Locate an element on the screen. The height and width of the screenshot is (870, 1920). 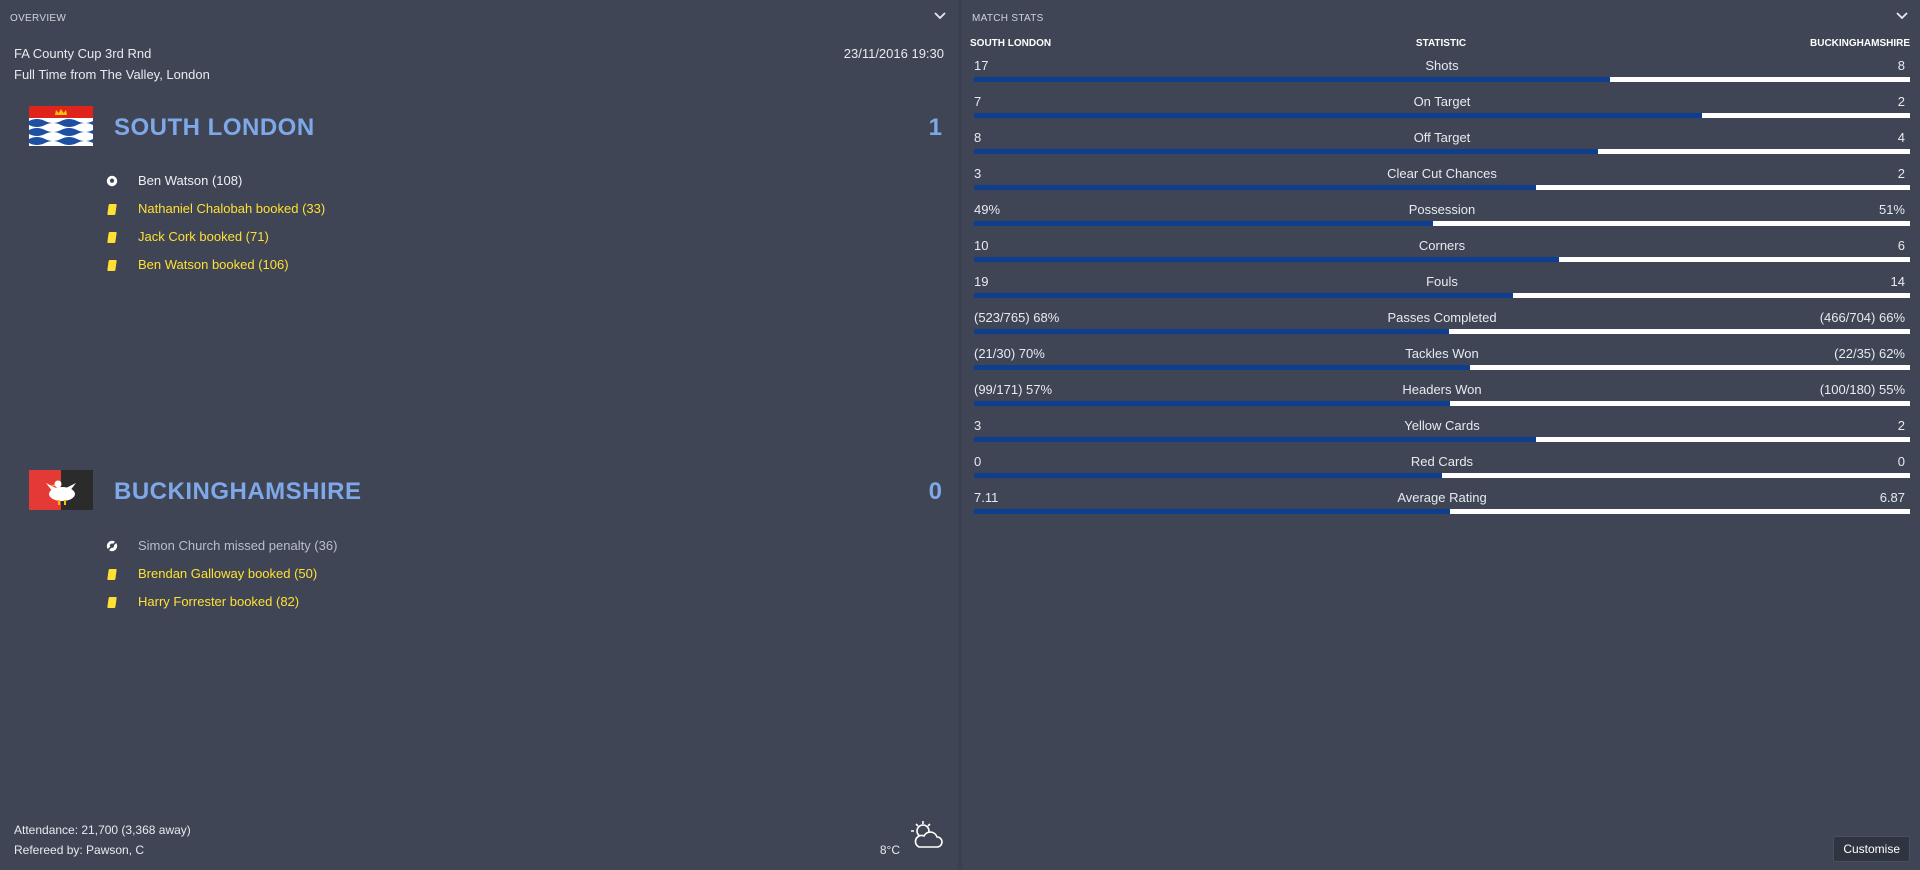
buckinghamshire-flag-icon is located at coordinates (61, 490).